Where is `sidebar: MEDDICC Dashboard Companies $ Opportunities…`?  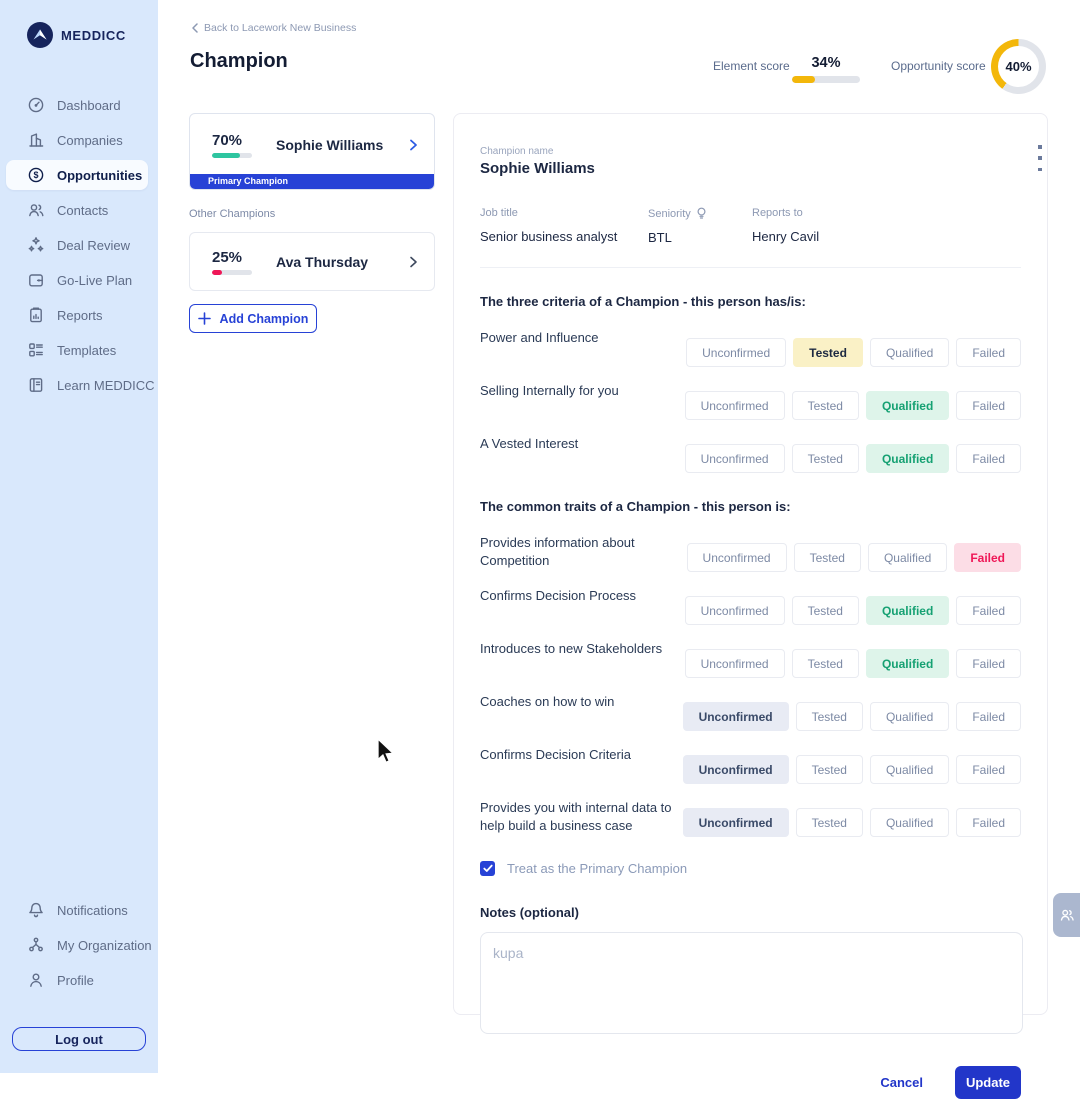 sidebar: MEDDICC Dashboard Companies $ Opportunities… is located at coordinates (79, 536).